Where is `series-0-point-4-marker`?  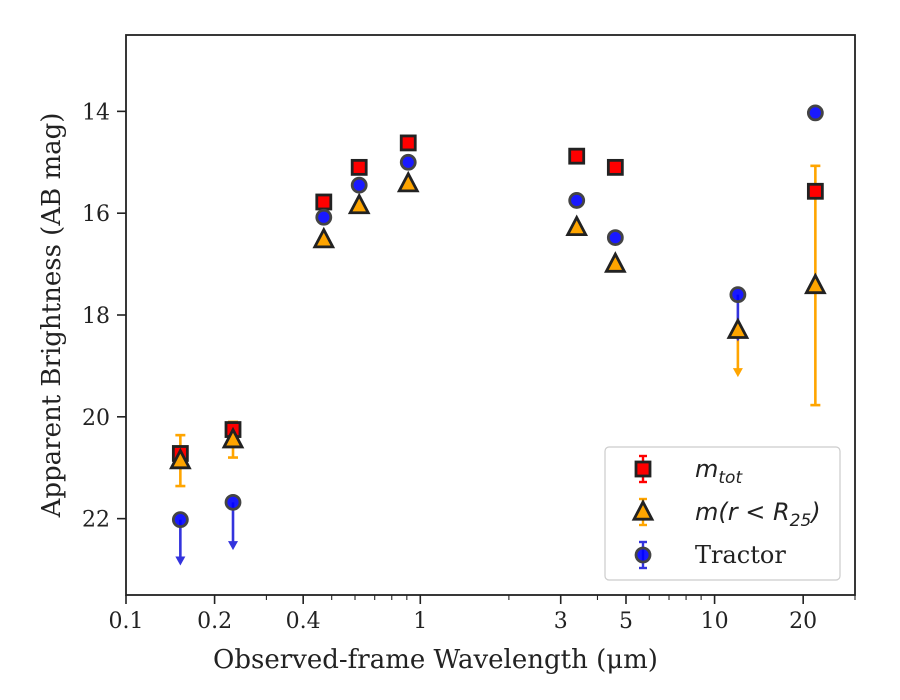
series-0-point-4-marker is located at coordinates (408, 143).